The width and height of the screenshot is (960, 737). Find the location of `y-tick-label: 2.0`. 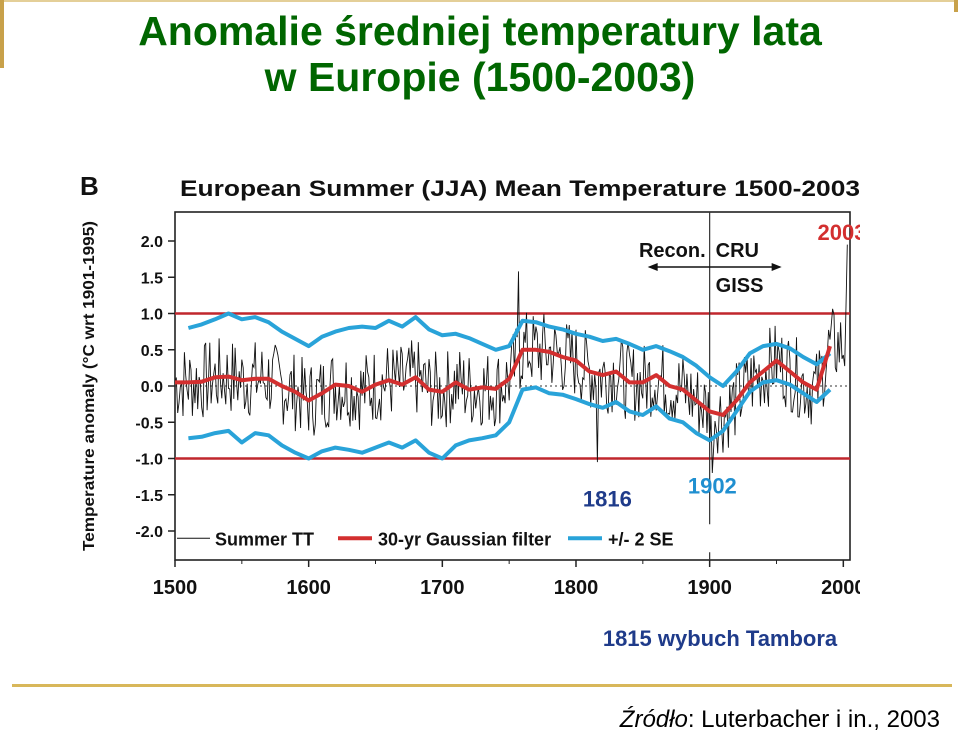

y-tick-label: 2.0 is located at coordinates (152, 242).